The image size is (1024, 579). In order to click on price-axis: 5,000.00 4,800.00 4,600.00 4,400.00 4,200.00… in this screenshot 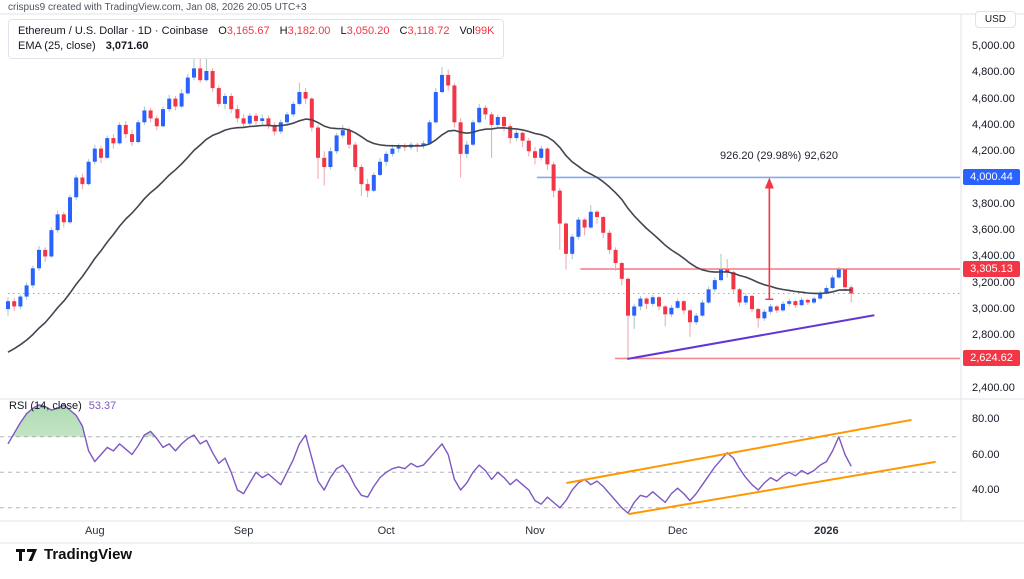, I will do `click(992, 278)`.